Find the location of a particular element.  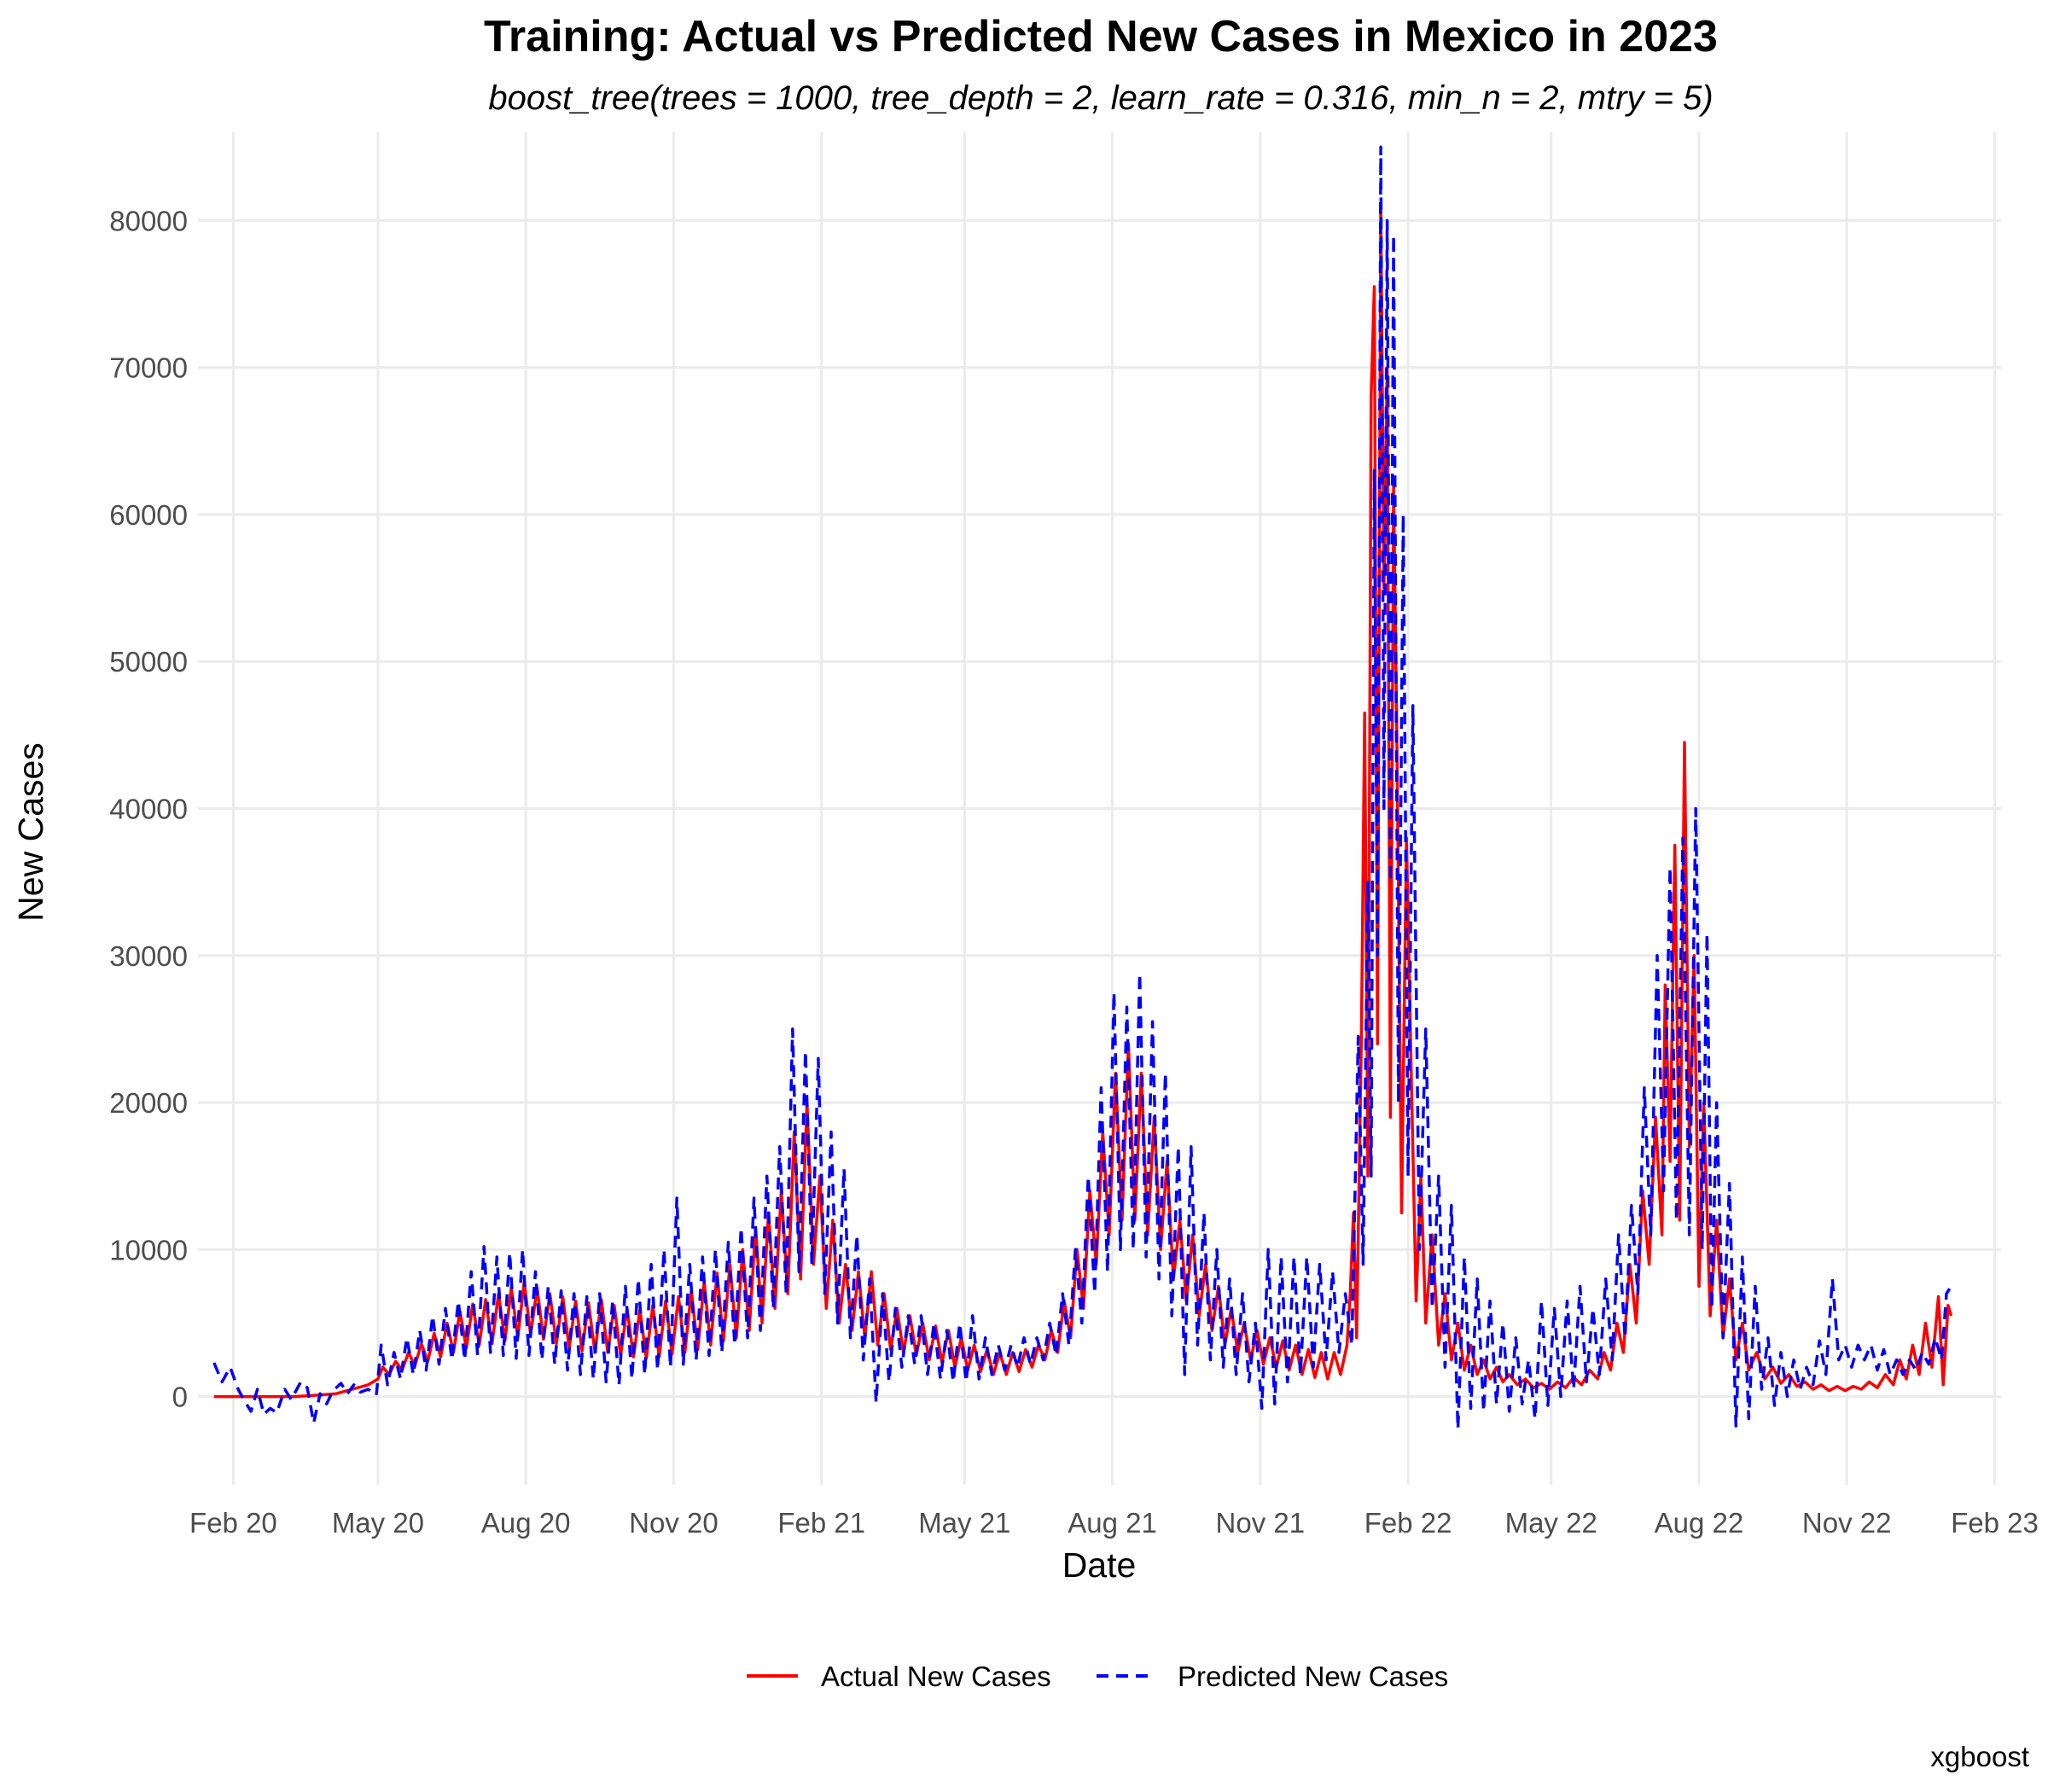

x-tick-label: Feb 23 is located at coordinates (1995, 1523).